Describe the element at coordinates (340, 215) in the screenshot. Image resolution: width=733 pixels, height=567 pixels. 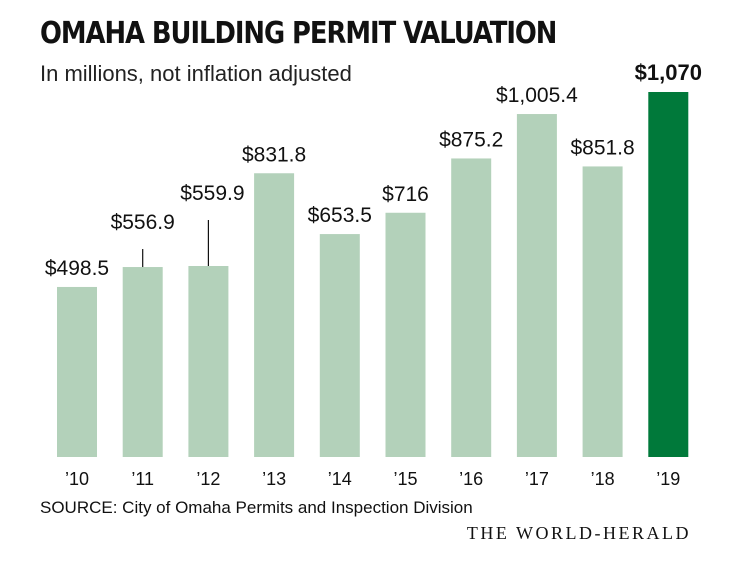
I see `data-label-4: $653.5` at that location.